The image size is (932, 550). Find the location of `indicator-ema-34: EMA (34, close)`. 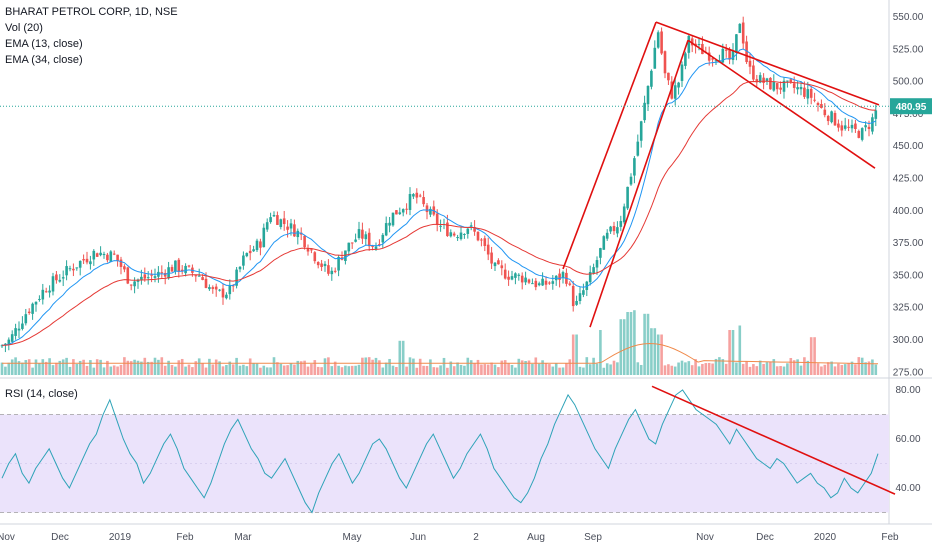

indicator-ema-34: EMA (34, close) is located at coordinates (44, 60).